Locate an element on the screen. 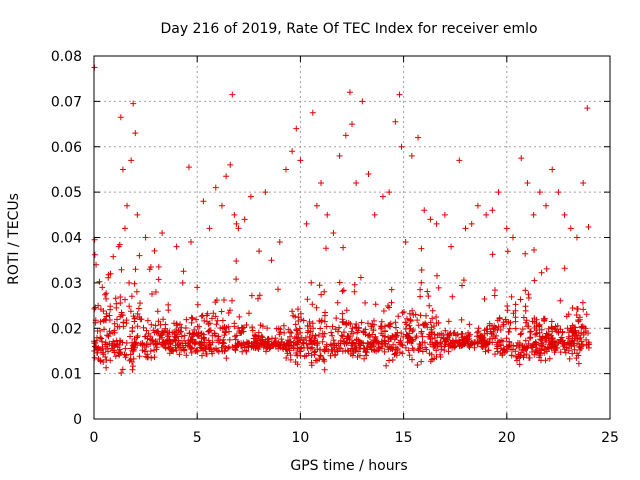  x-tick-label: 15 is located at coordinates (404, 438).